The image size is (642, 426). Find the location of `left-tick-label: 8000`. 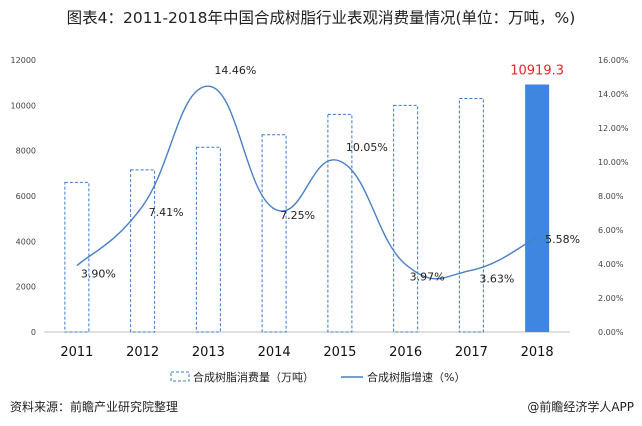

left-tick-label: 8000 is located at coordinates (26, 151).